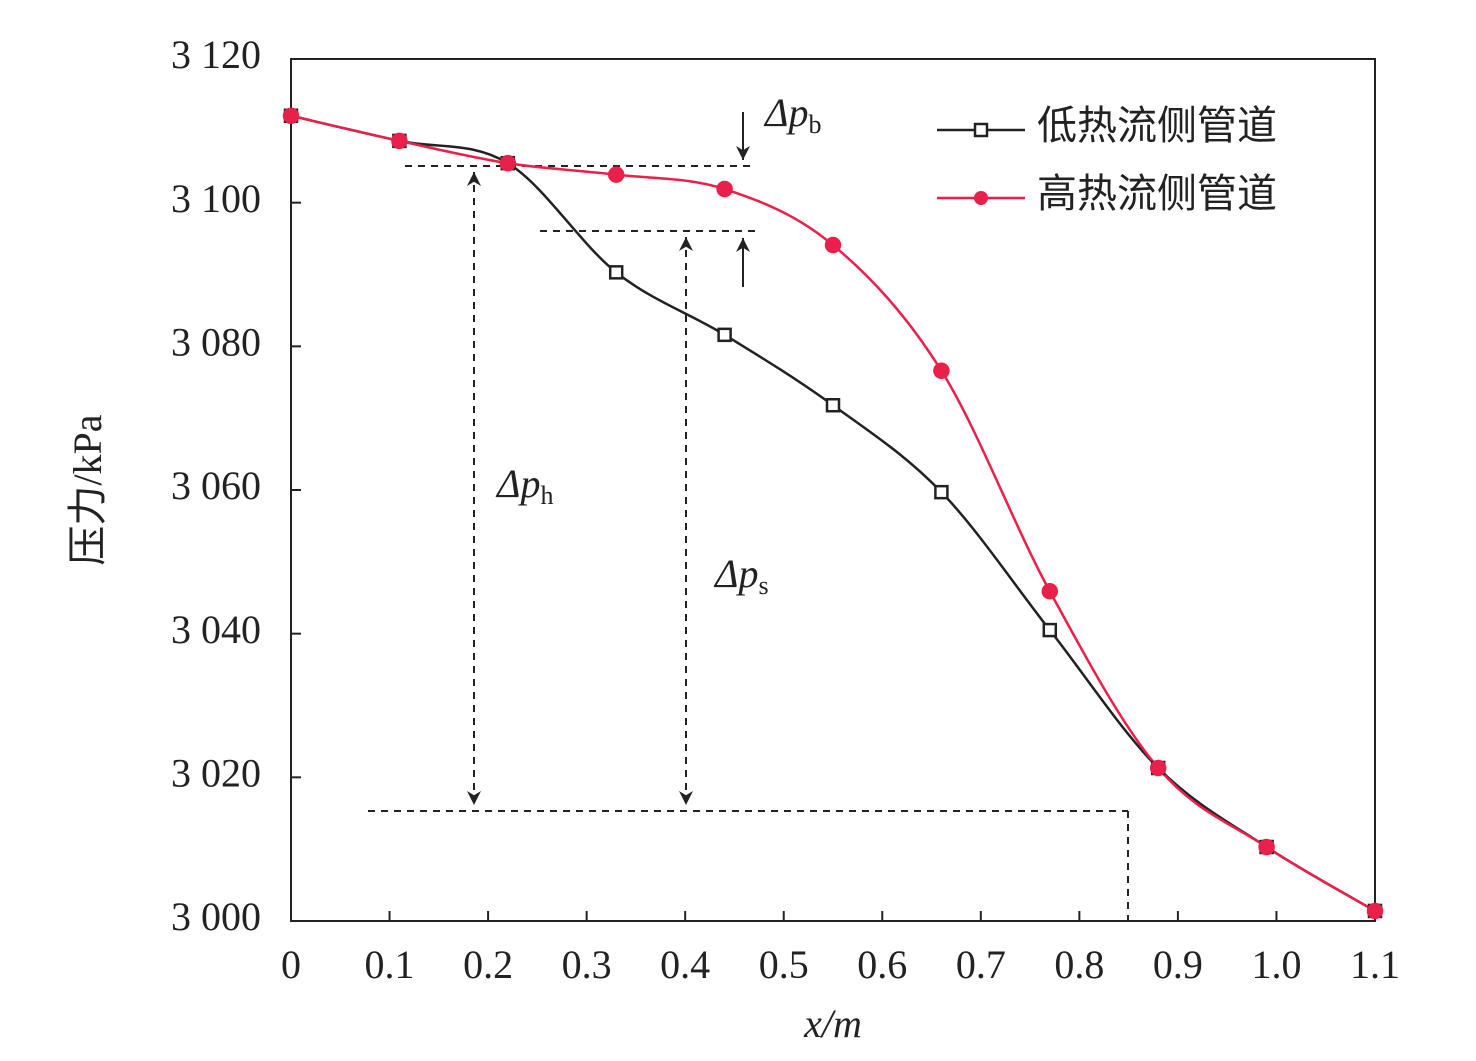 The image size is (1476, 1061). What do you see at coordinates (390, 964) in the screenshot?
I see `x-tick-label: 0.1` at bounding box center [390, 964].